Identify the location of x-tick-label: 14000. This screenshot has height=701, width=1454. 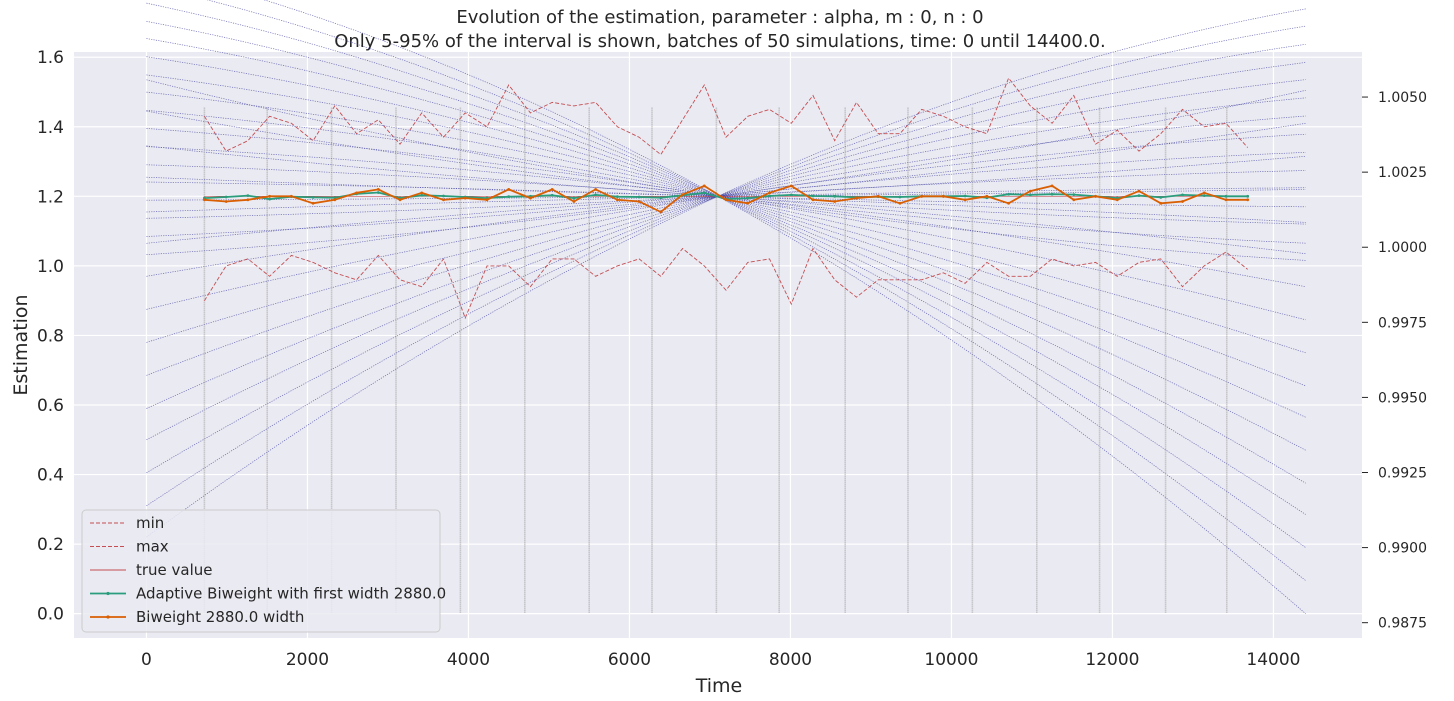
(1273, 660).